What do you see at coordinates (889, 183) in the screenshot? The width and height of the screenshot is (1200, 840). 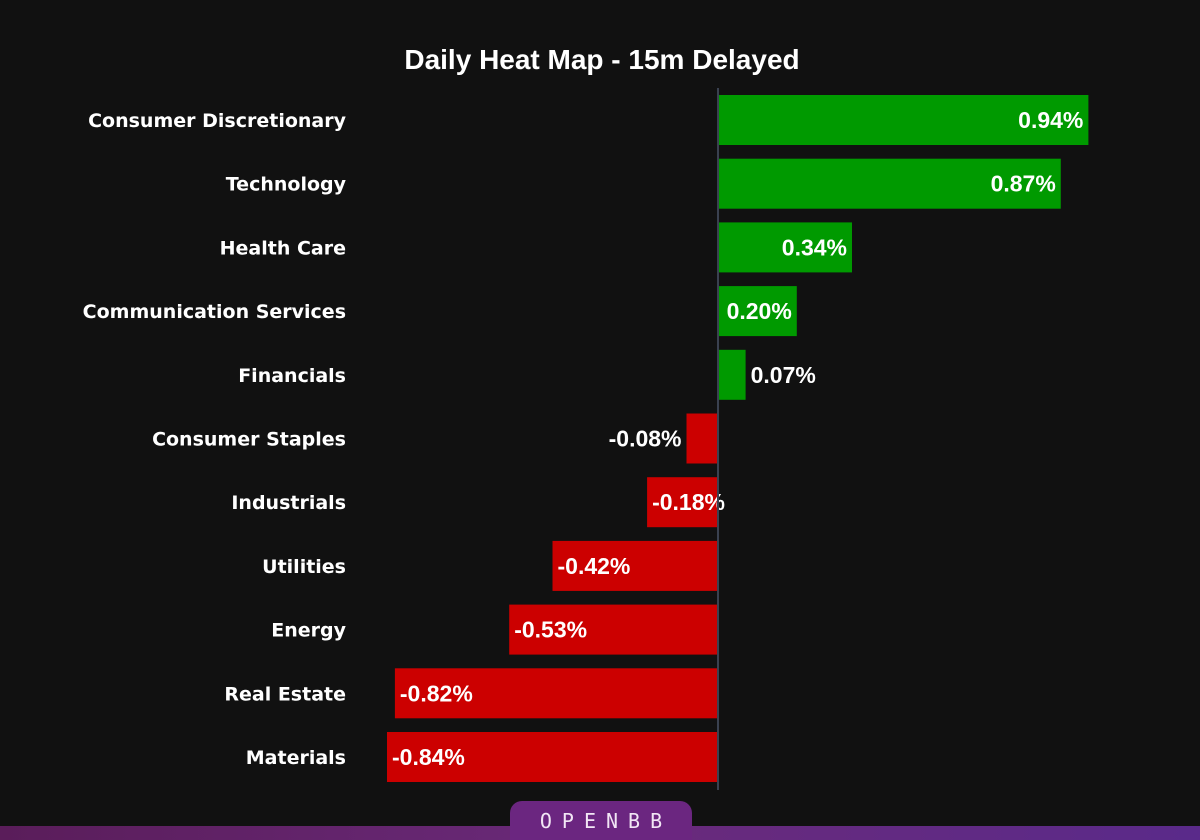 I see `bar-technology` at bounding box center [889, 183].